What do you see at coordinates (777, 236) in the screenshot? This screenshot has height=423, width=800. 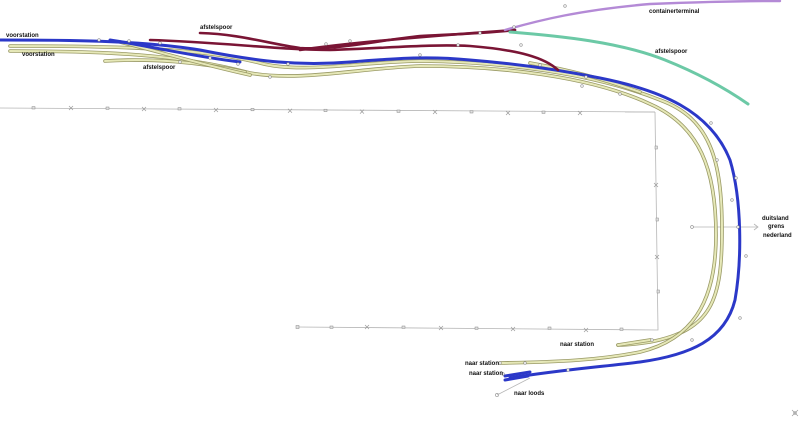 I see `label-nederland: nederland` at bounding box center [777, 236].